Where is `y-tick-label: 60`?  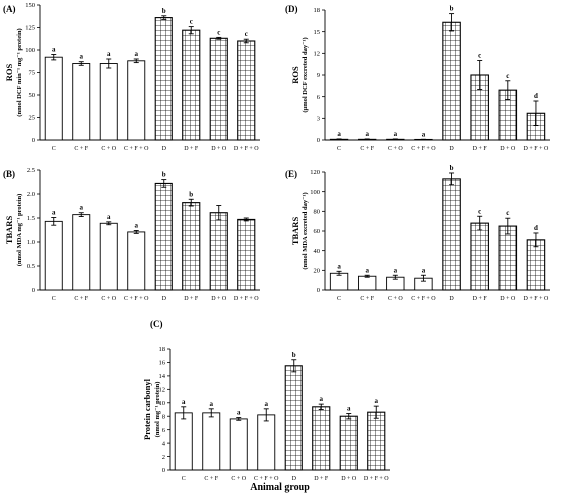
y-tick-label: 60 is located at coordinates (317, 231).